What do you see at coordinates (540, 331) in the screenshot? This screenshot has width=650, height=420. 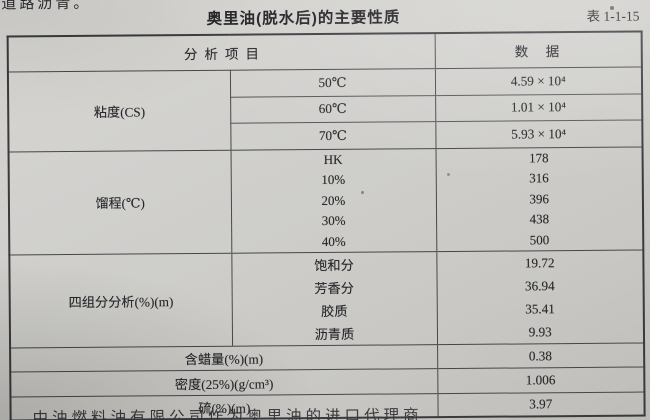 I see `value-cell: 9.93` at bounding box center [540, 331].